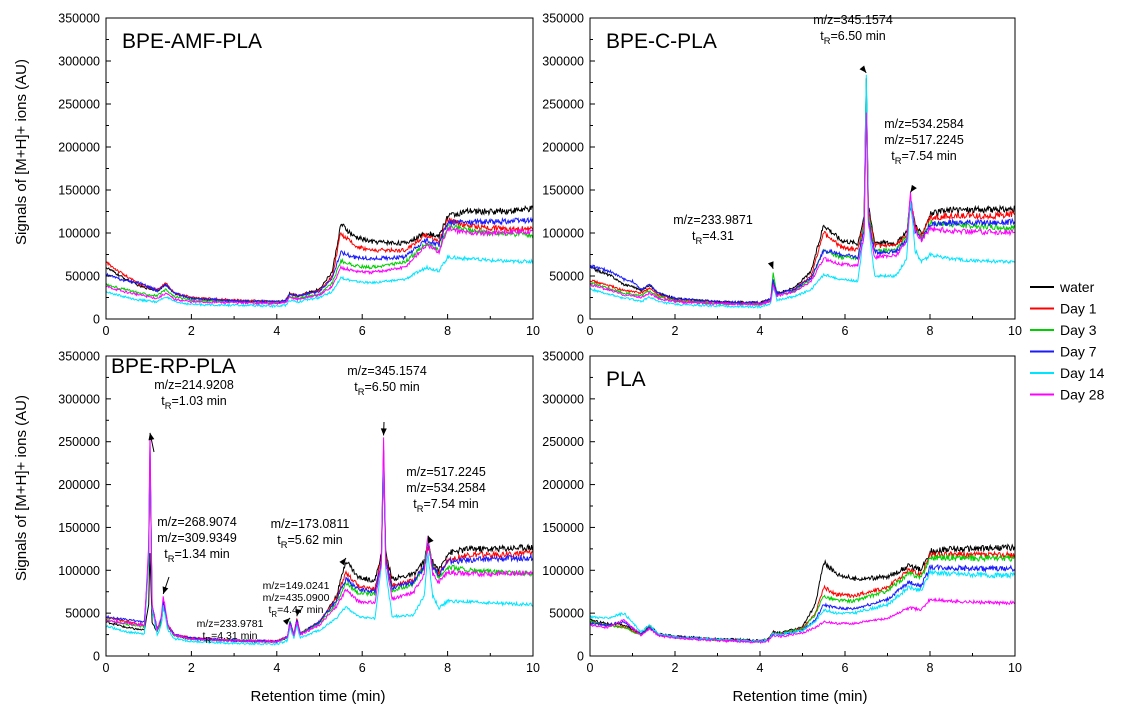  I want to click on peak-annotation: m/z=233.9871 tR=4.31, so click(723, 241).